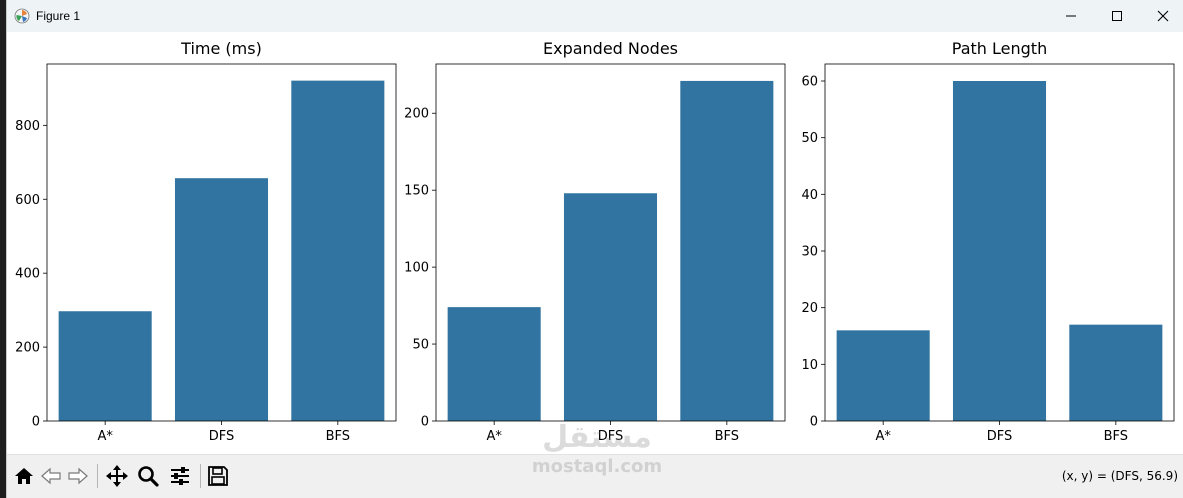  What do you see at coordinates (1119, 476) in the screenshot?
I see `cursor-coordinates: (x, y) = (DFS, 56.9)` at bounding box center [1119, 476].